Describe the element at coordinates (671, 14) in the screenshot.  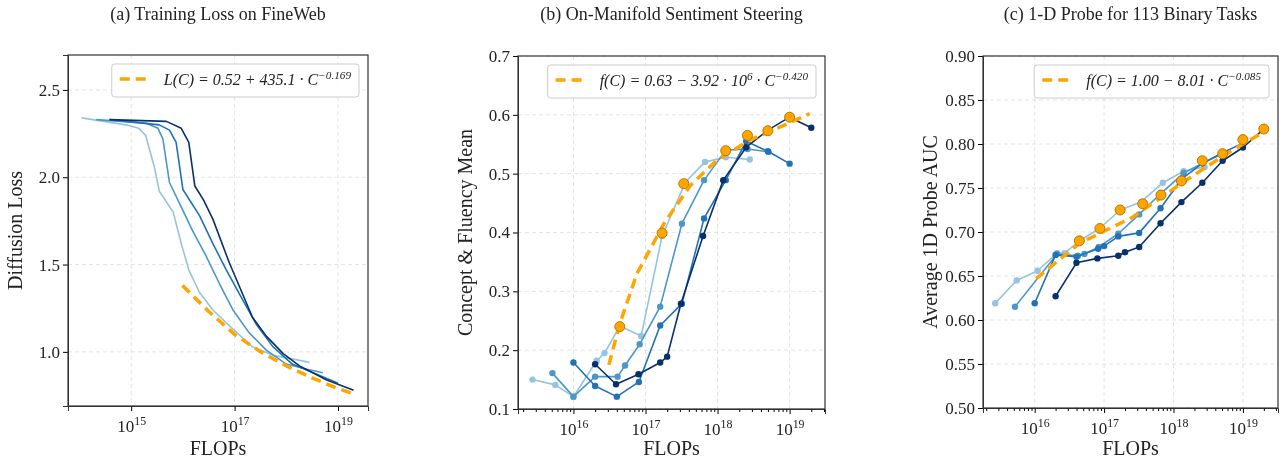
I see `chart-title: (b) On-Manifold Sentiment Steering` at that location.